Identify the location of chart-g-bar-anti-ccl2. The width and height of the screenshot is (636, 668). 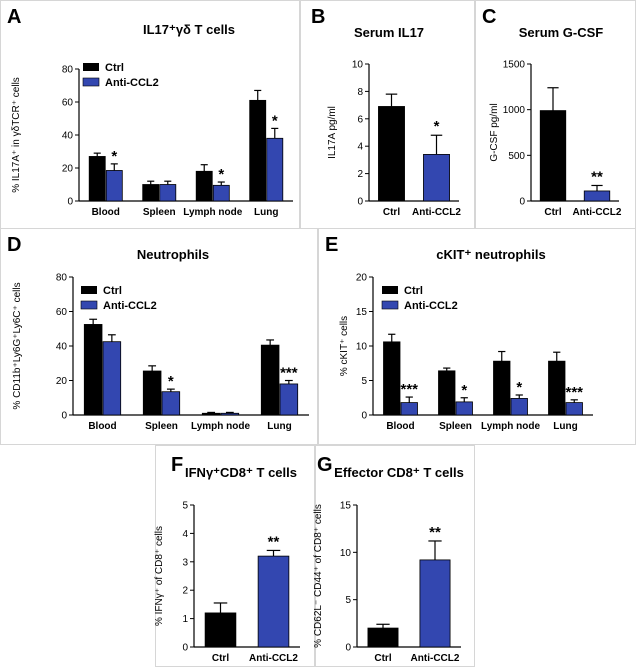
(435, 603).